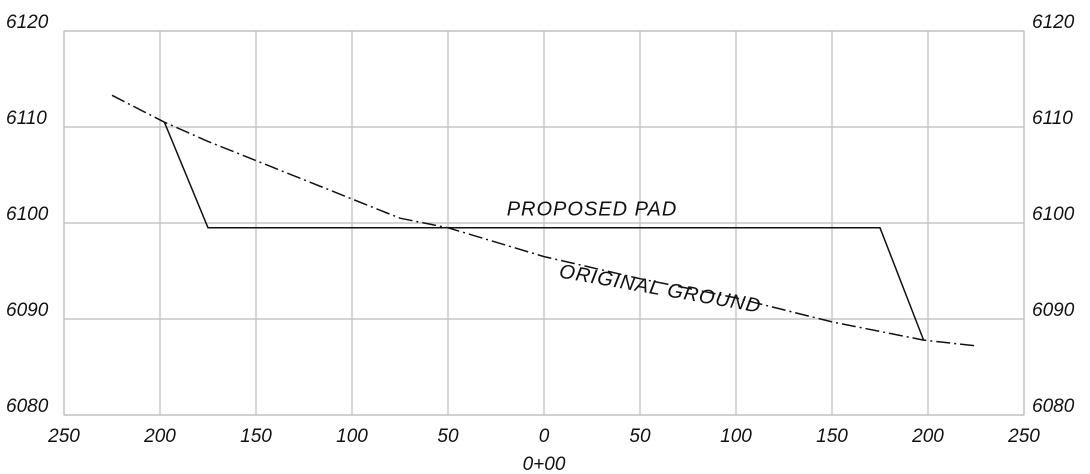  Describe the element at coordinates (1053, 22) in the screenshot. I see `y-tick-label-right: 6120` at that location.